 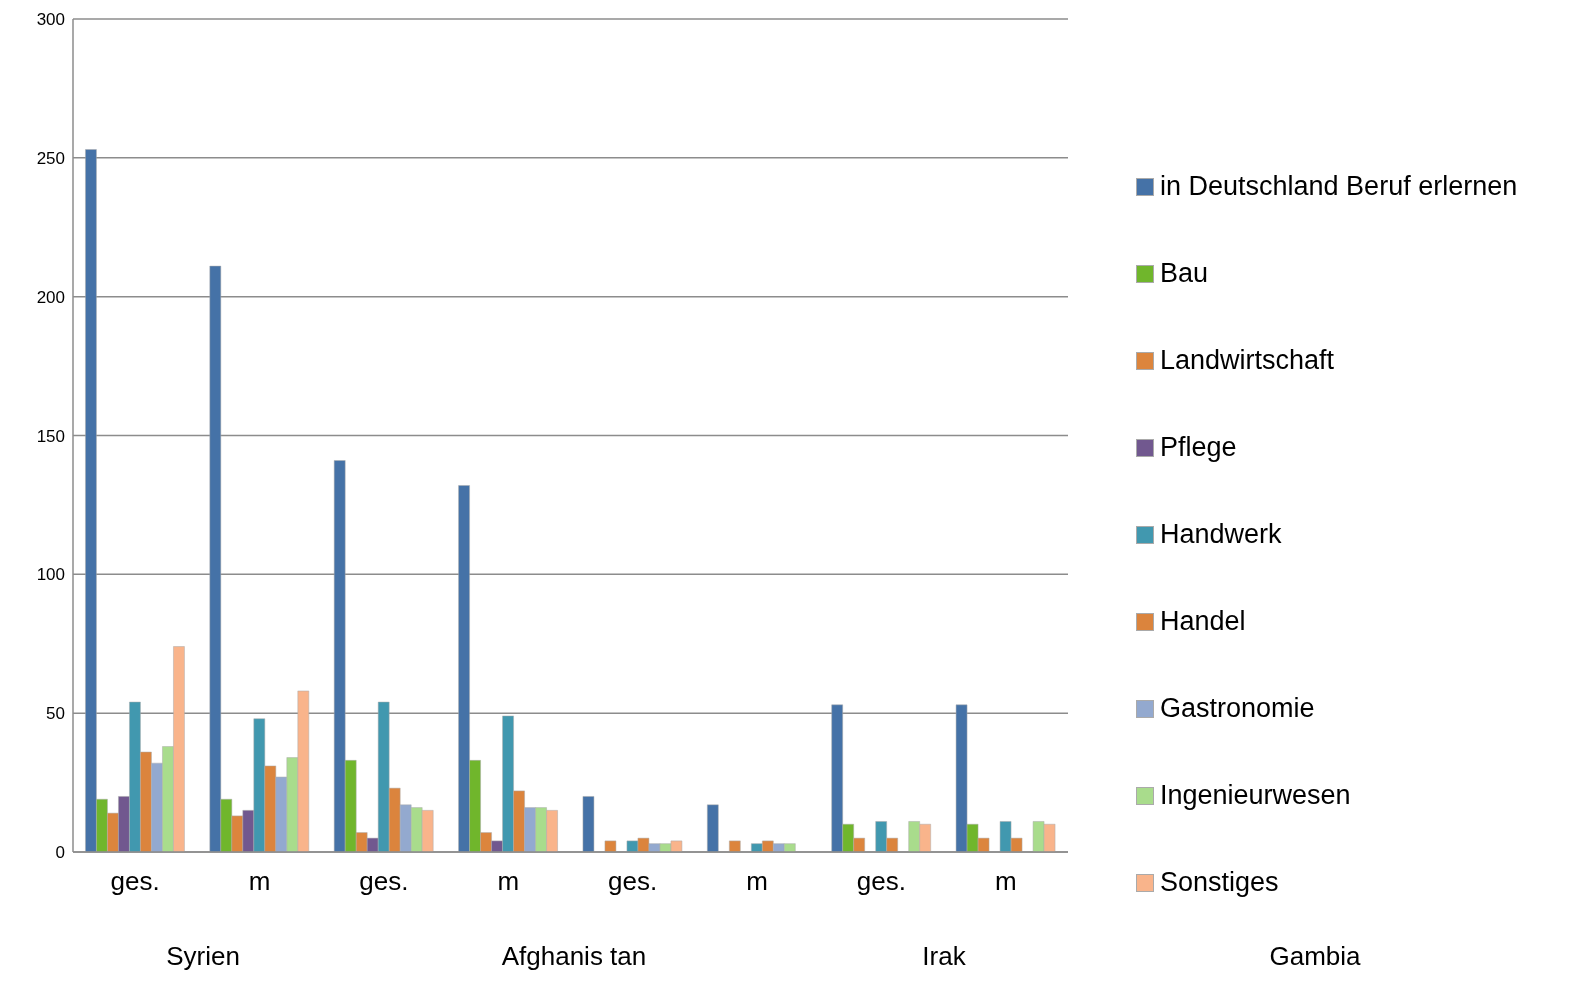 What do you see at coordinates (1339, 186) in the screenshot?
I see `legend-label: in Deutschland Beruf erlernen` at bounding box center [1339, 186].